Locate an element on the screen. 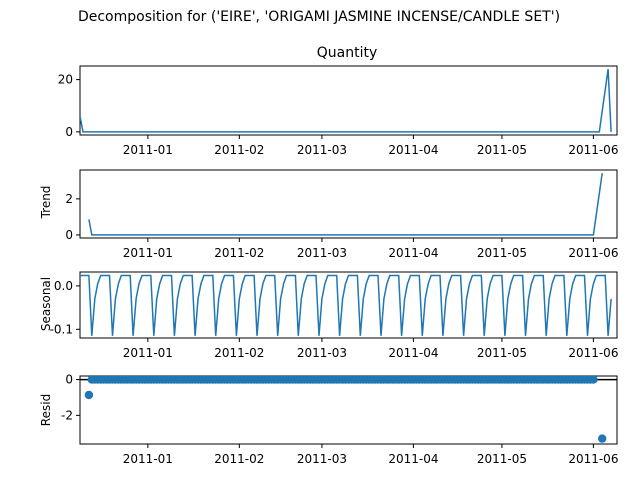  y-tick-label: 2 is located at coordinates (69, 199).